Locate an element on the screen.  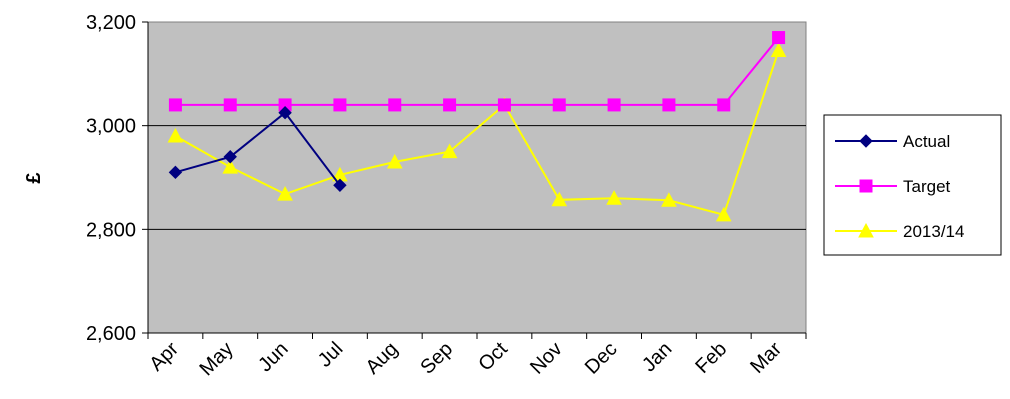
series-target is located at coordinates (477, 71).